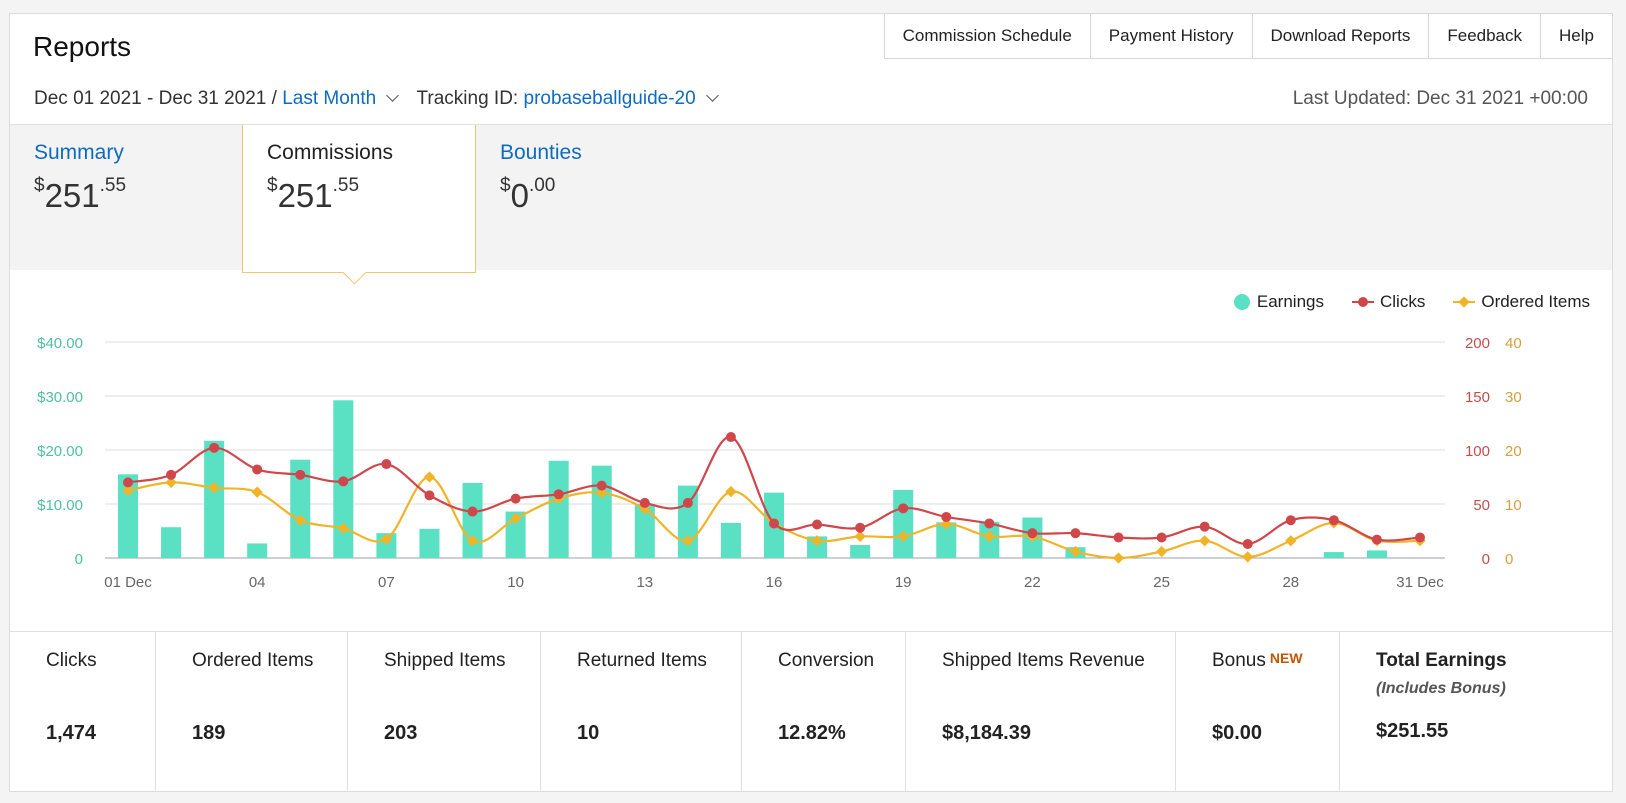 The height and width of the screenshot is (803, 1626). I want to click on tab-commissions: Commissions $251.55, so click(359, 205).